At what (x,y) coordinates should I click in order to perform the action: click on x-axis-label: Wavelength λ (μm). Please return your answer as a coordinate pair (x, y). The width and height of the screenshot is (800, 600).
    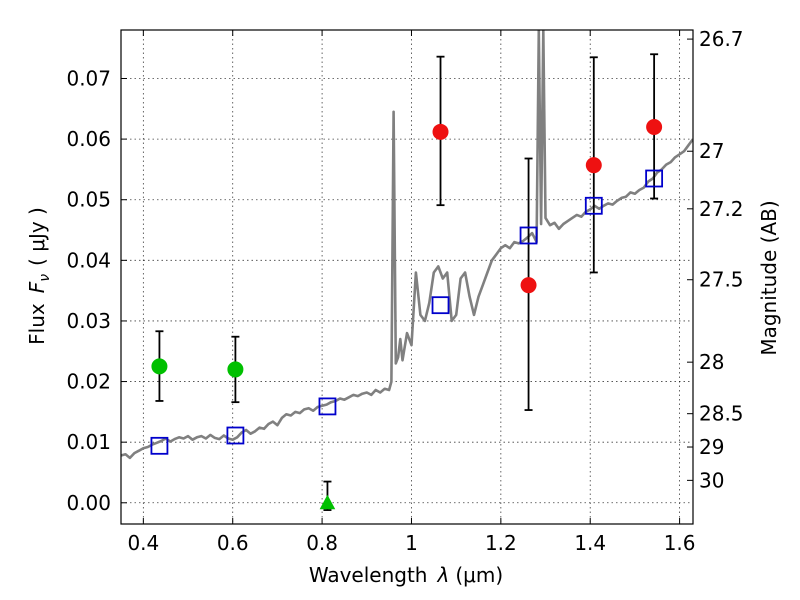
    Looking at the image, I should click on (406, 575).